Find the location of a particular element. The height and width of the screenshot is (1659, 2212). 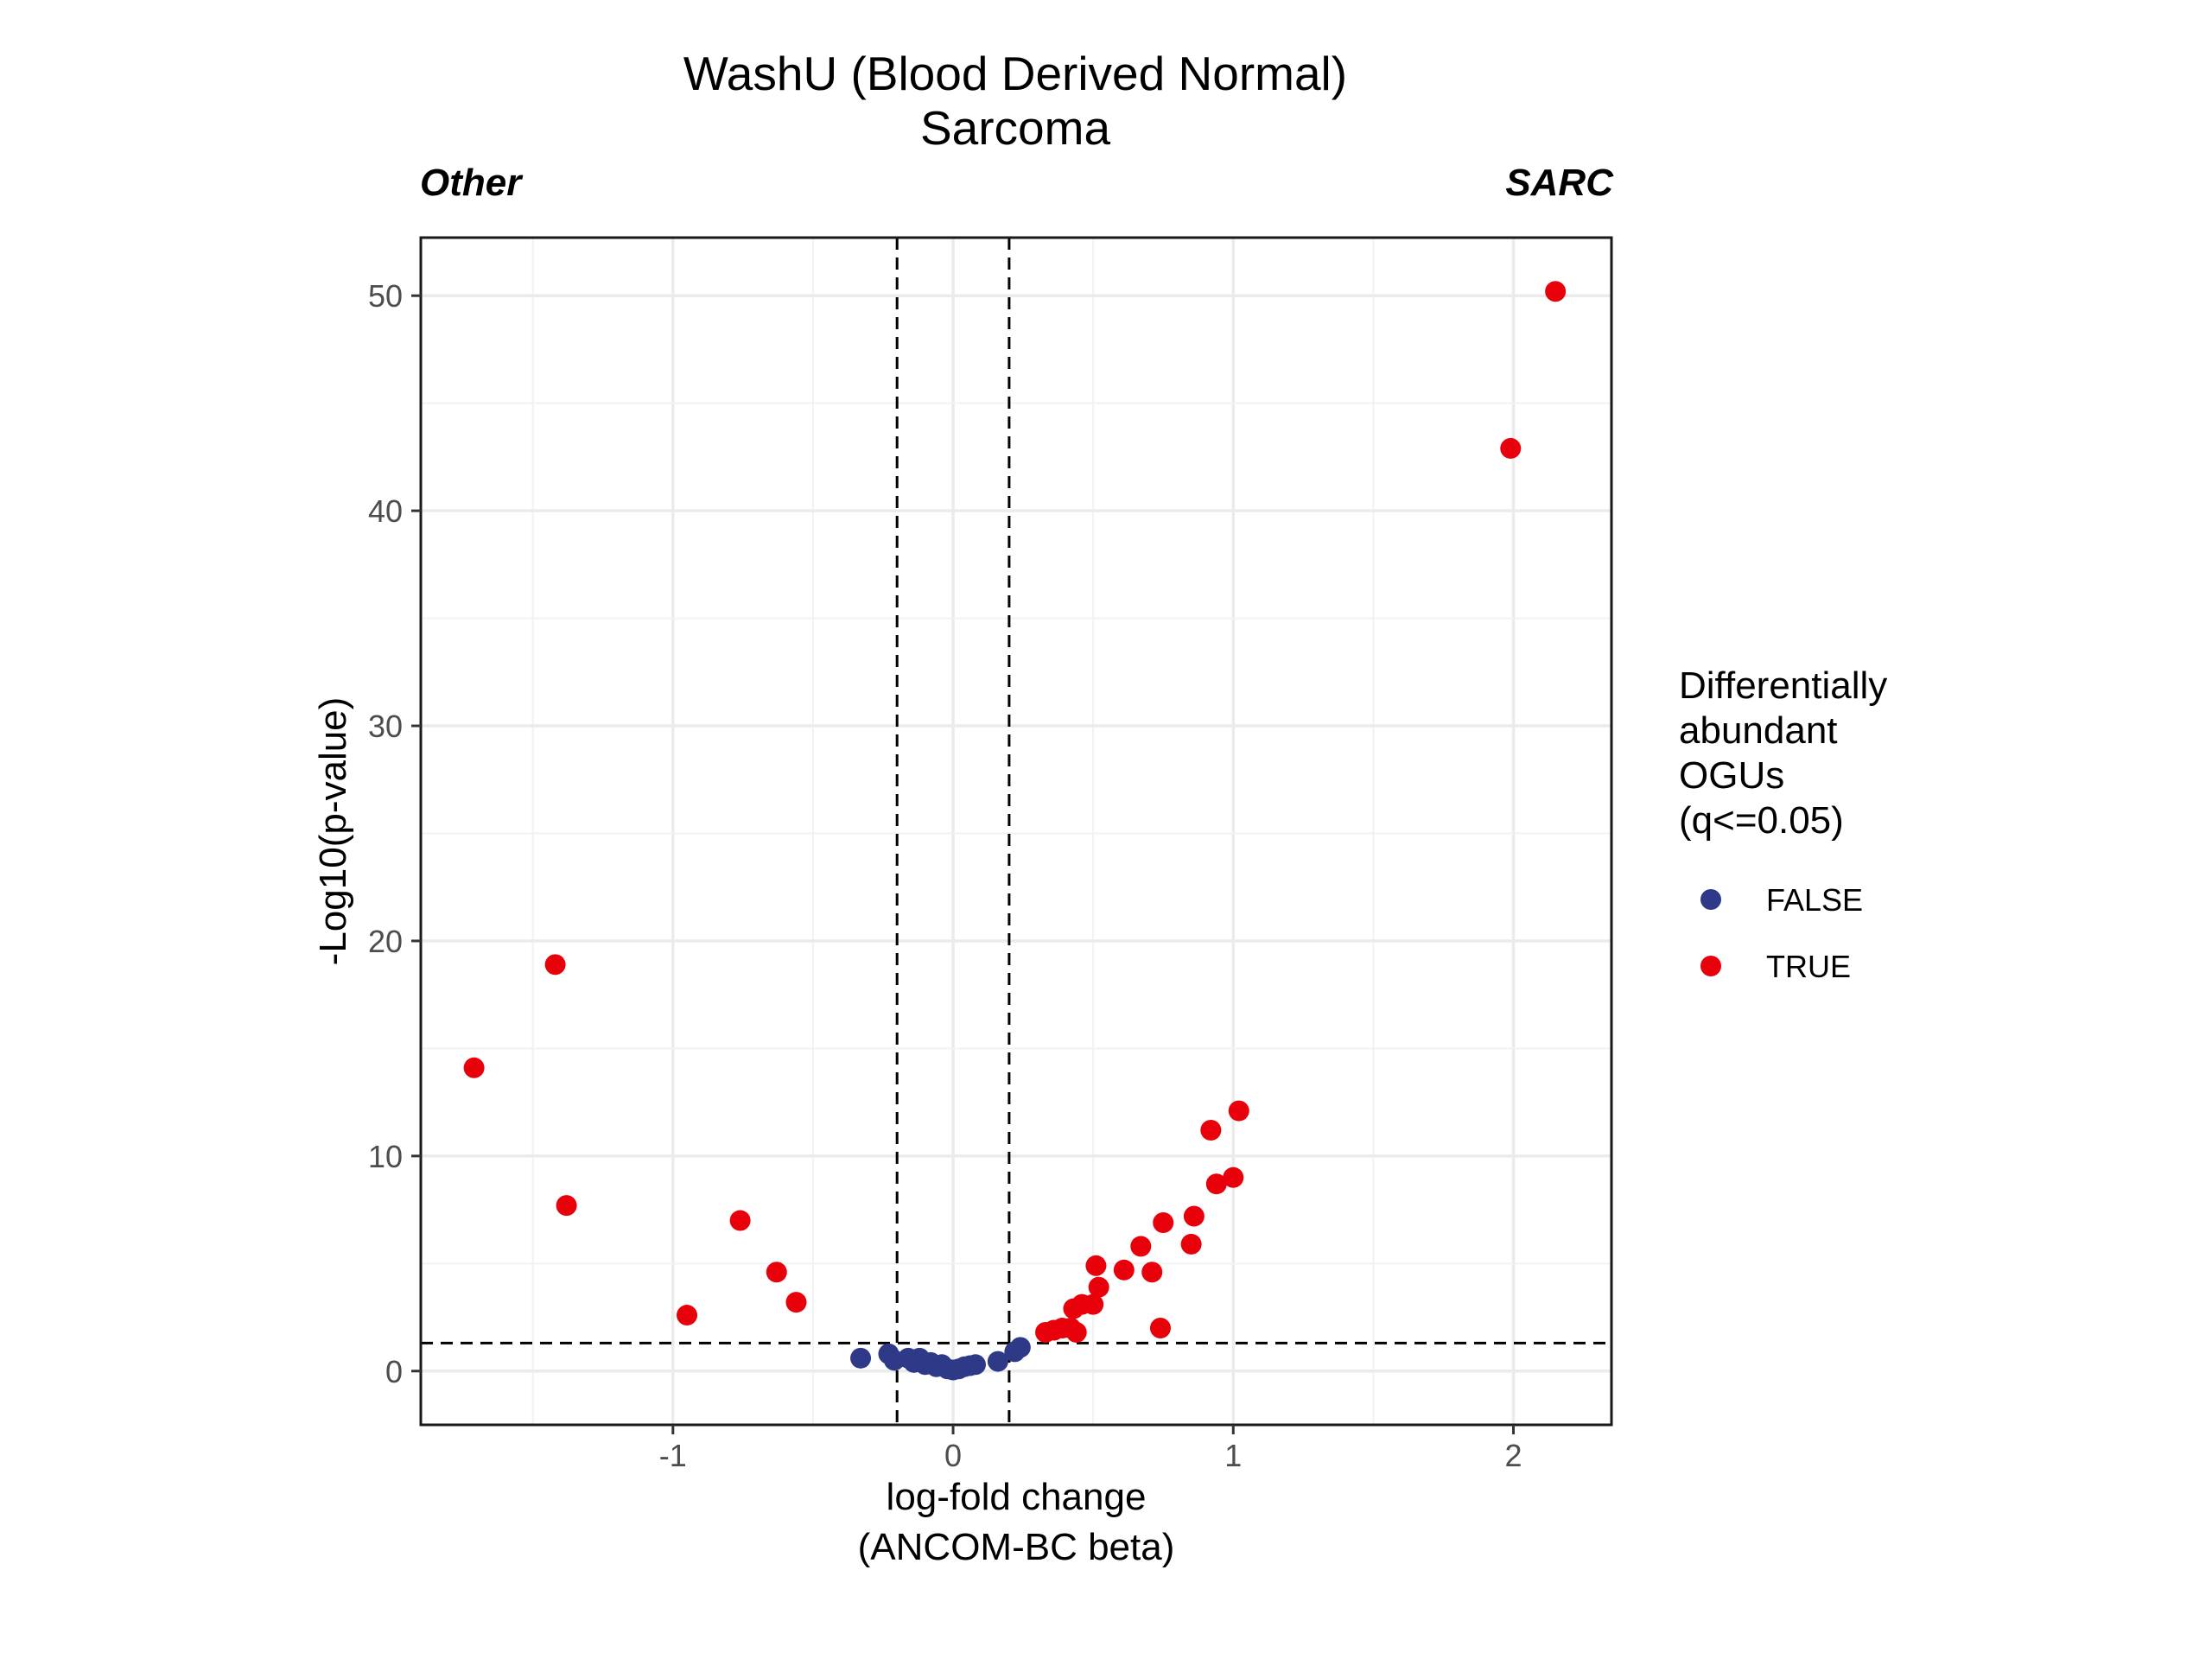

y-tick-label: 10 is located at coordinates (385, 1156).